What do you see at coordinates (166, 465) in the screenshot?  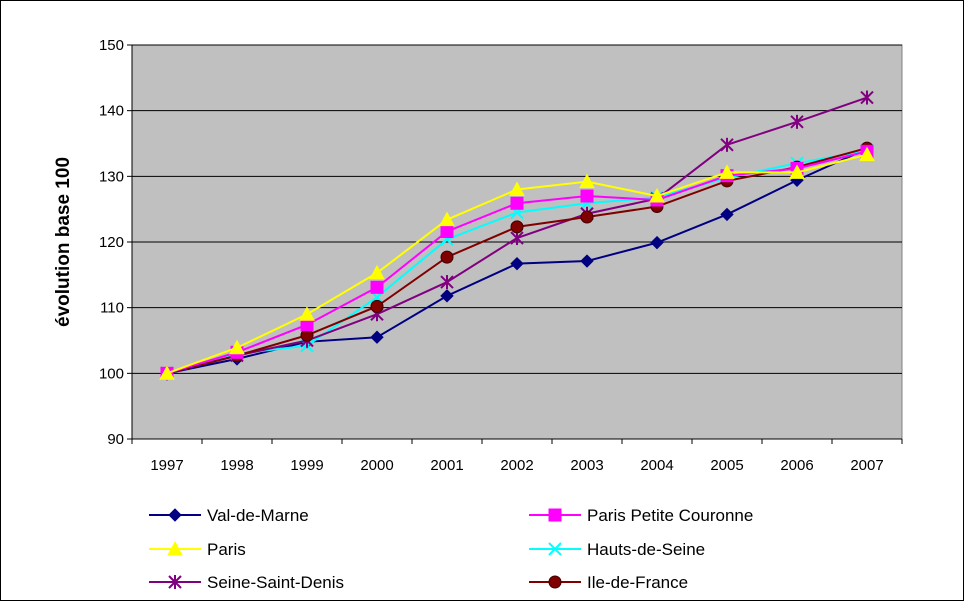 I see `x-tick-label: 1997` at bounding box center [166, 465].